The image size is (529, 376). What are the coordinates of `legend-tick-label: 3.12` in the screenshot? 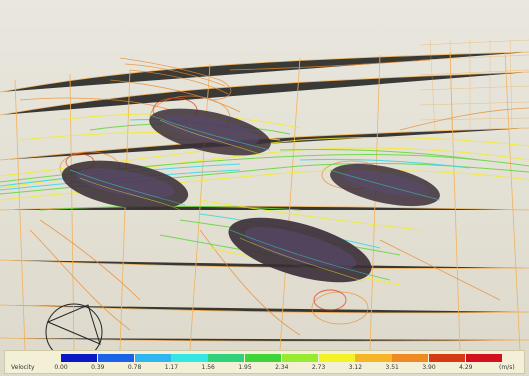 It's located at (355, 367).